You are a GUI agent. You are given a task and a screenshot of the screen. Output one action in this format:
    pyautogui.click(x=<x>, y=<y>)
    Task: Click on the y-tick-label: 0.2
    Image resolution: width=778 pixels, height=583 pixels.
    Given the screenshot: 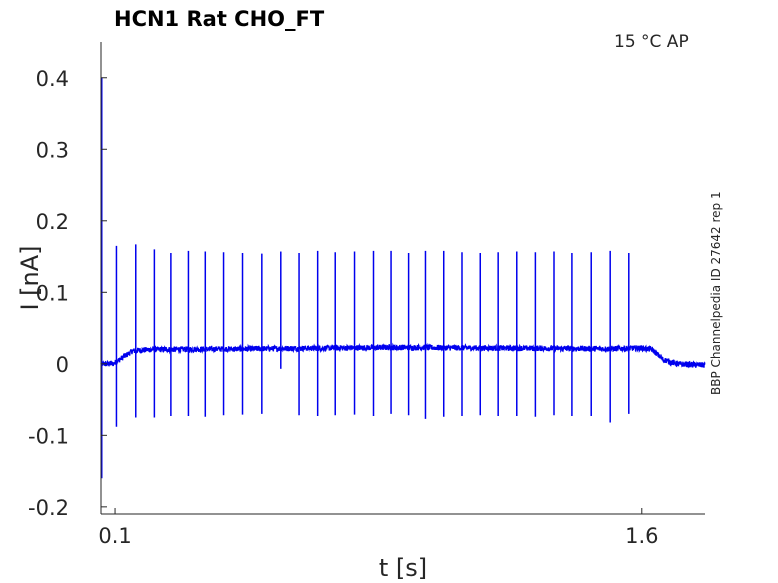 What is the action you would take?
    pyautogui.click(x=52, y=222)
    